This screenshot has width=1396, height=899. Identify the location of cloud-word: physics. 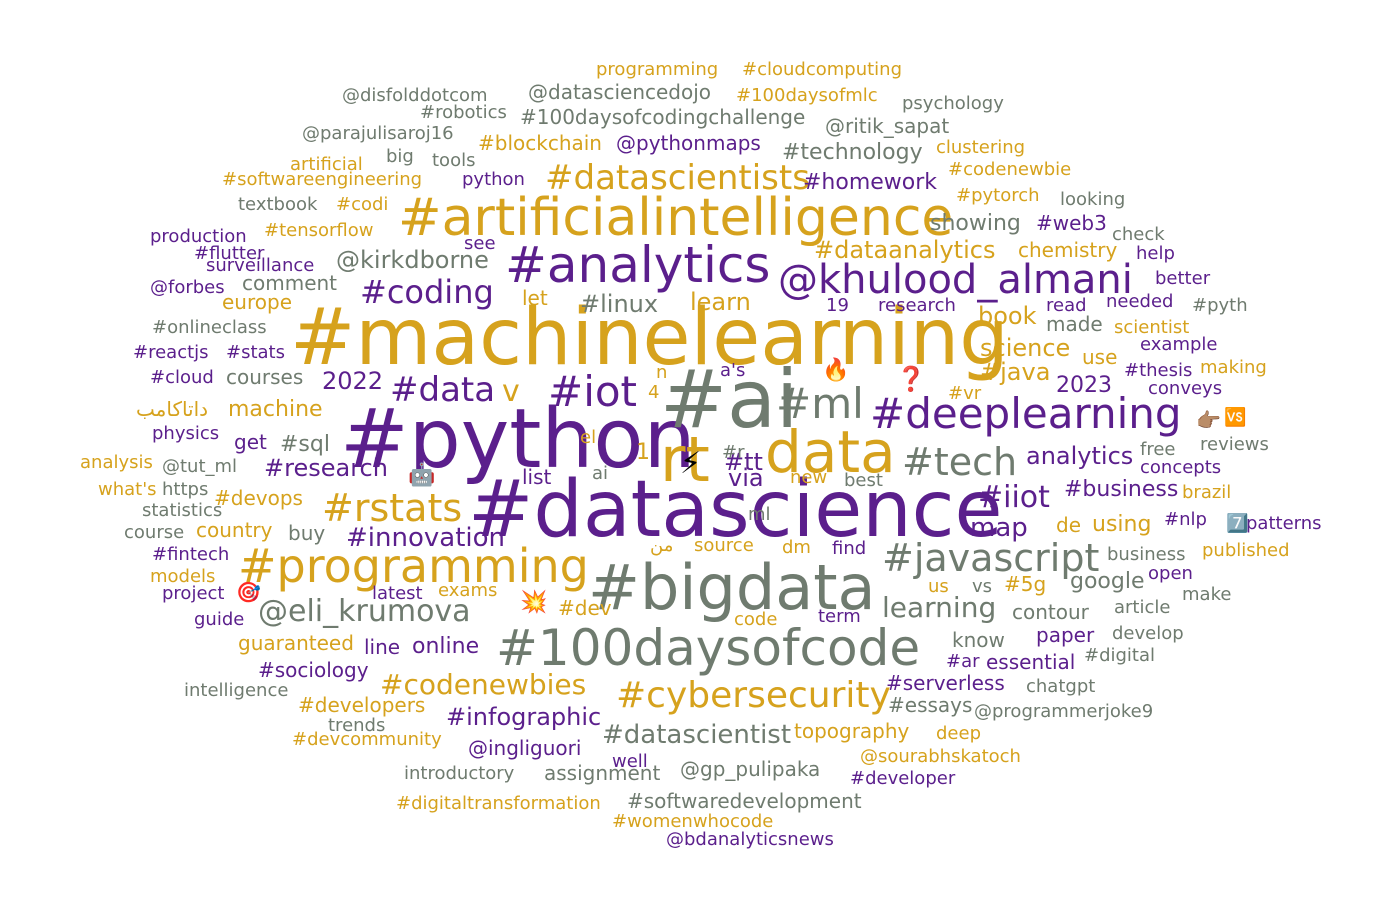
(186, 433).